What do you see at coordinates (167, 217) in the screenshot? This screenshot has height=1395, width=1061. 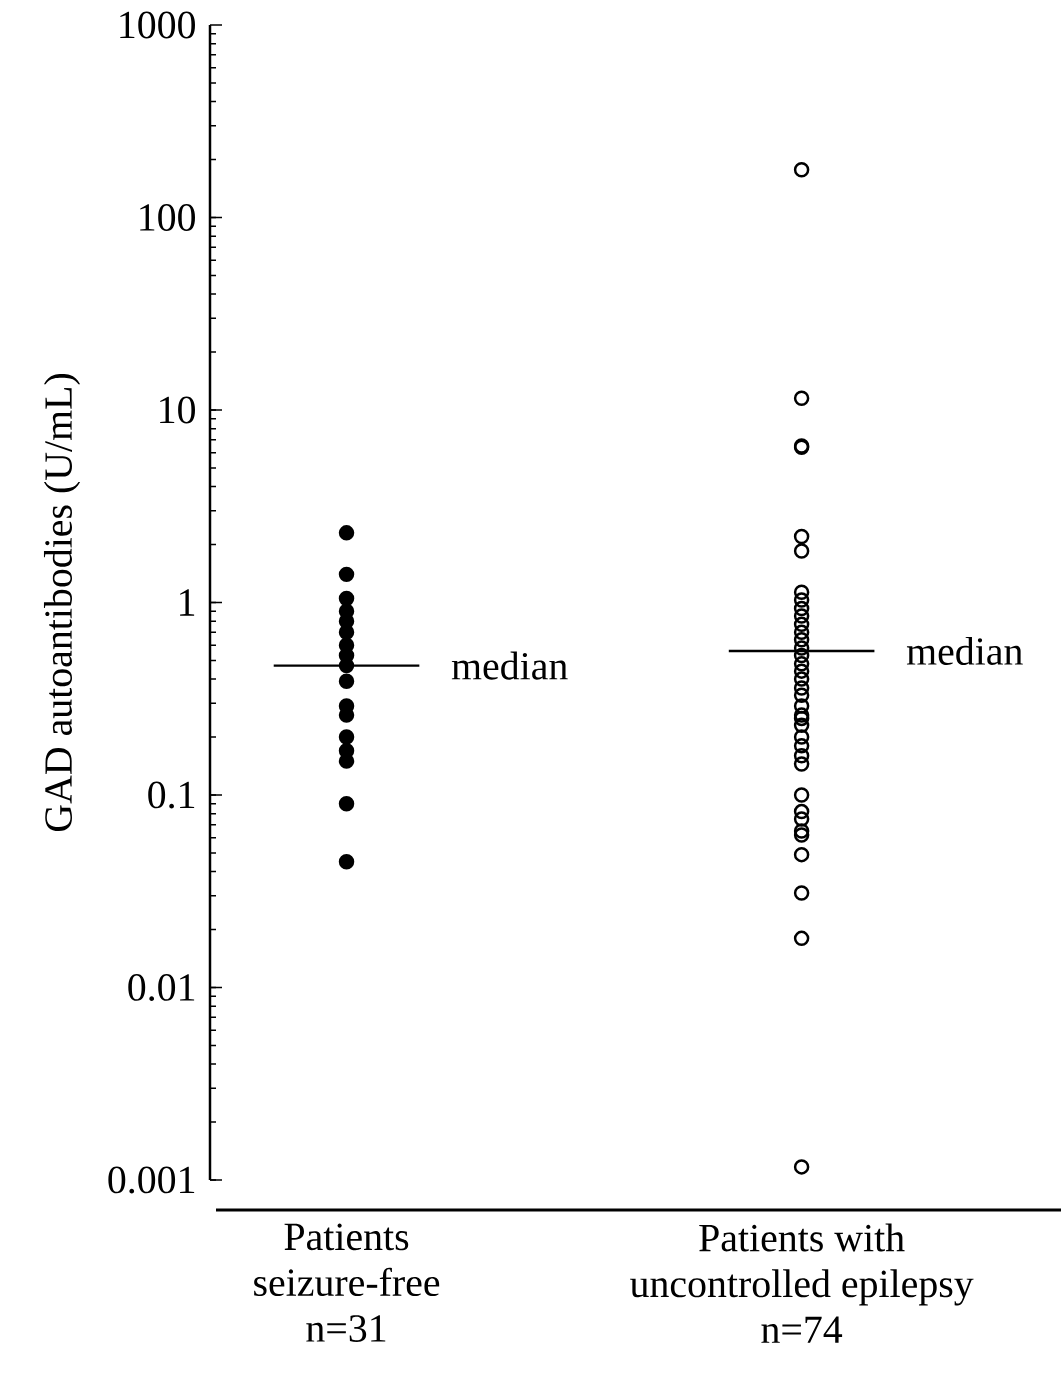 I see `y-tick-label: 100` at bounding box center [167, 217].